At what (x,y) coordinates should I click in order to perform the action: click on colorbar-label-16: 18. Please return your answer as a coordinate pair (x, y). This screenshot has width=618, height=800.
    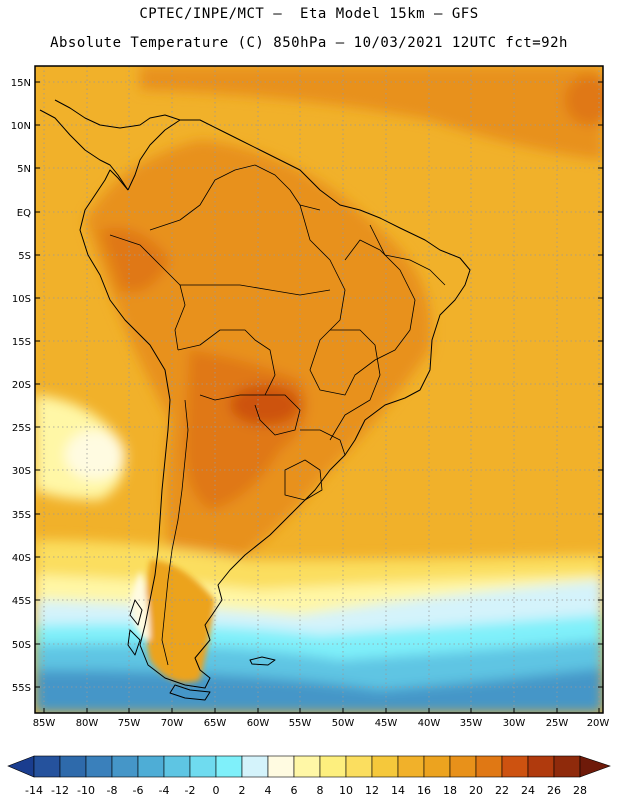
    Looking at the image, I should click on (450, 790).